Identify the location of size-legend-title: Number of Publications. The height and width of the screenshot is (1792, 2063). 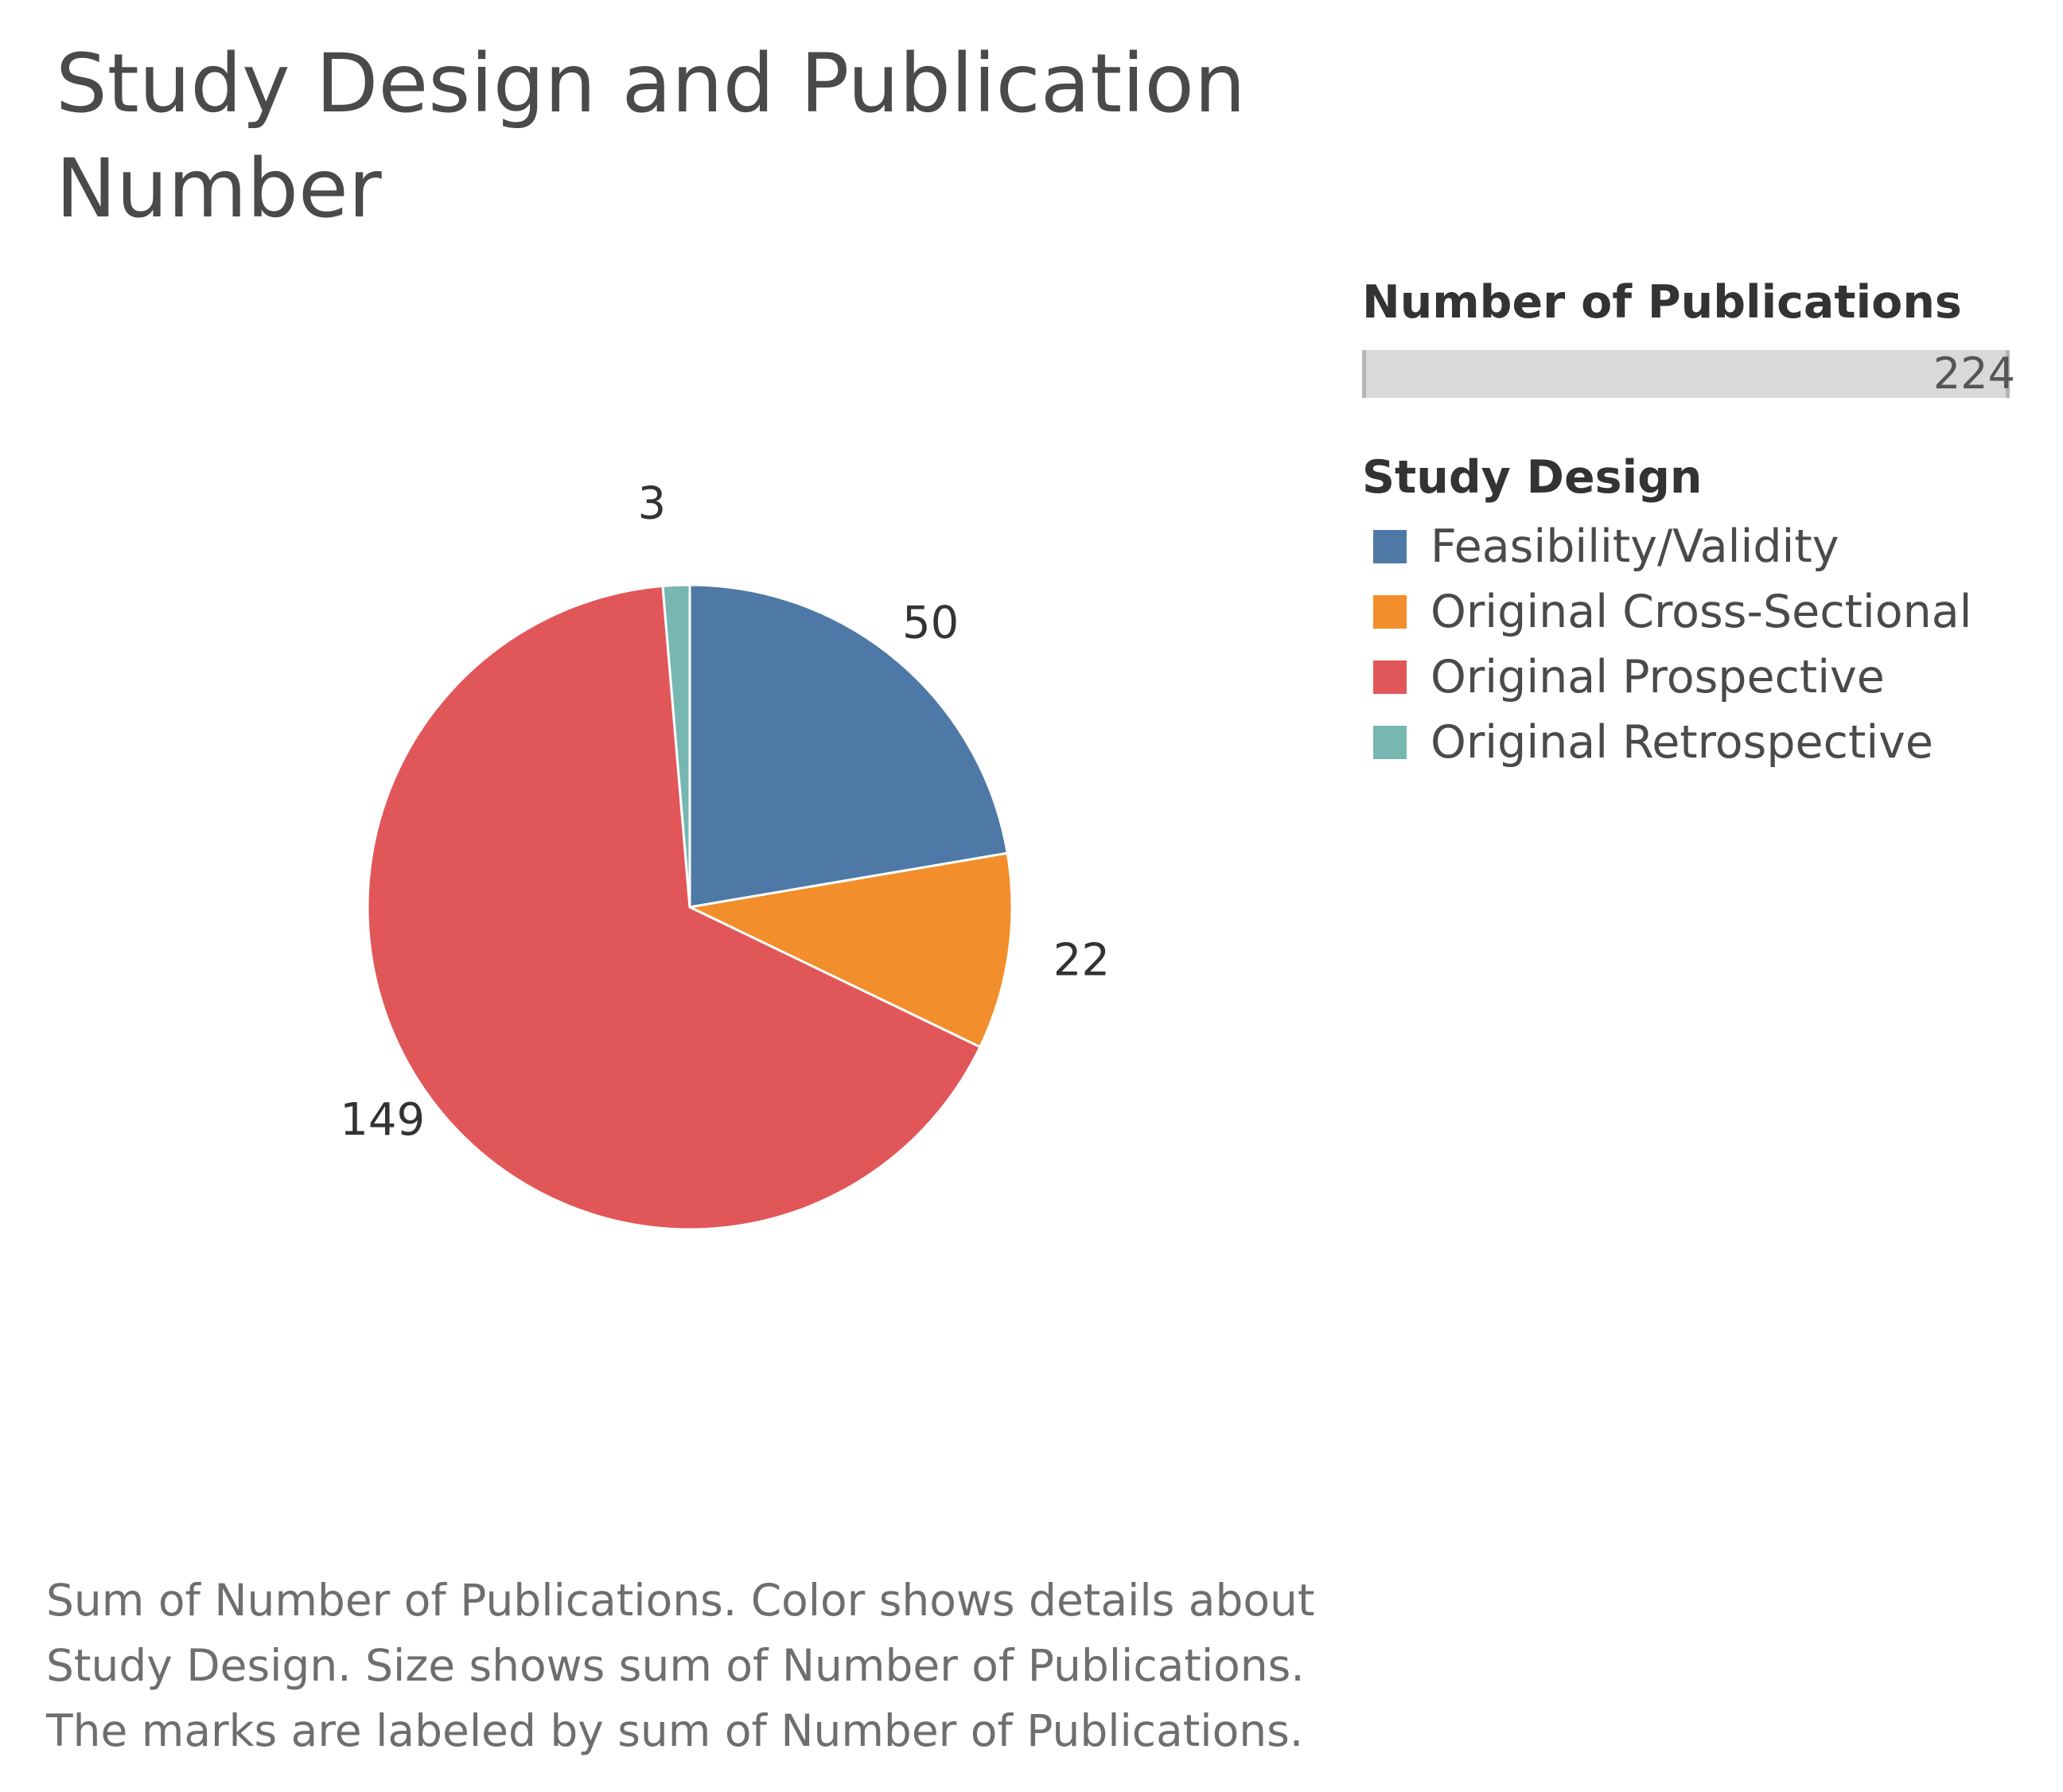
(1662, 302).